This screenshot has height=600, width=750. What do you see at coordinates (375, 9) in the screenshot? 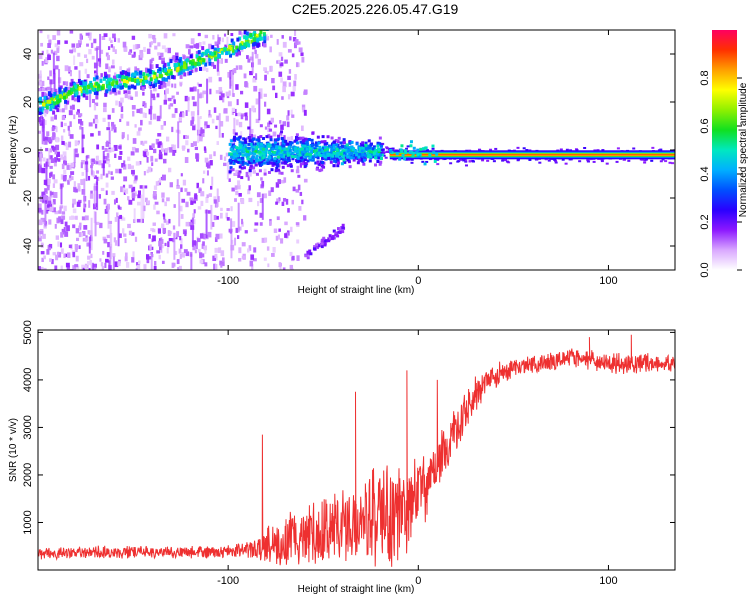
I see `chart-title: C2E5.2025.226.05.47.G19` at bounding box center [375, 9].